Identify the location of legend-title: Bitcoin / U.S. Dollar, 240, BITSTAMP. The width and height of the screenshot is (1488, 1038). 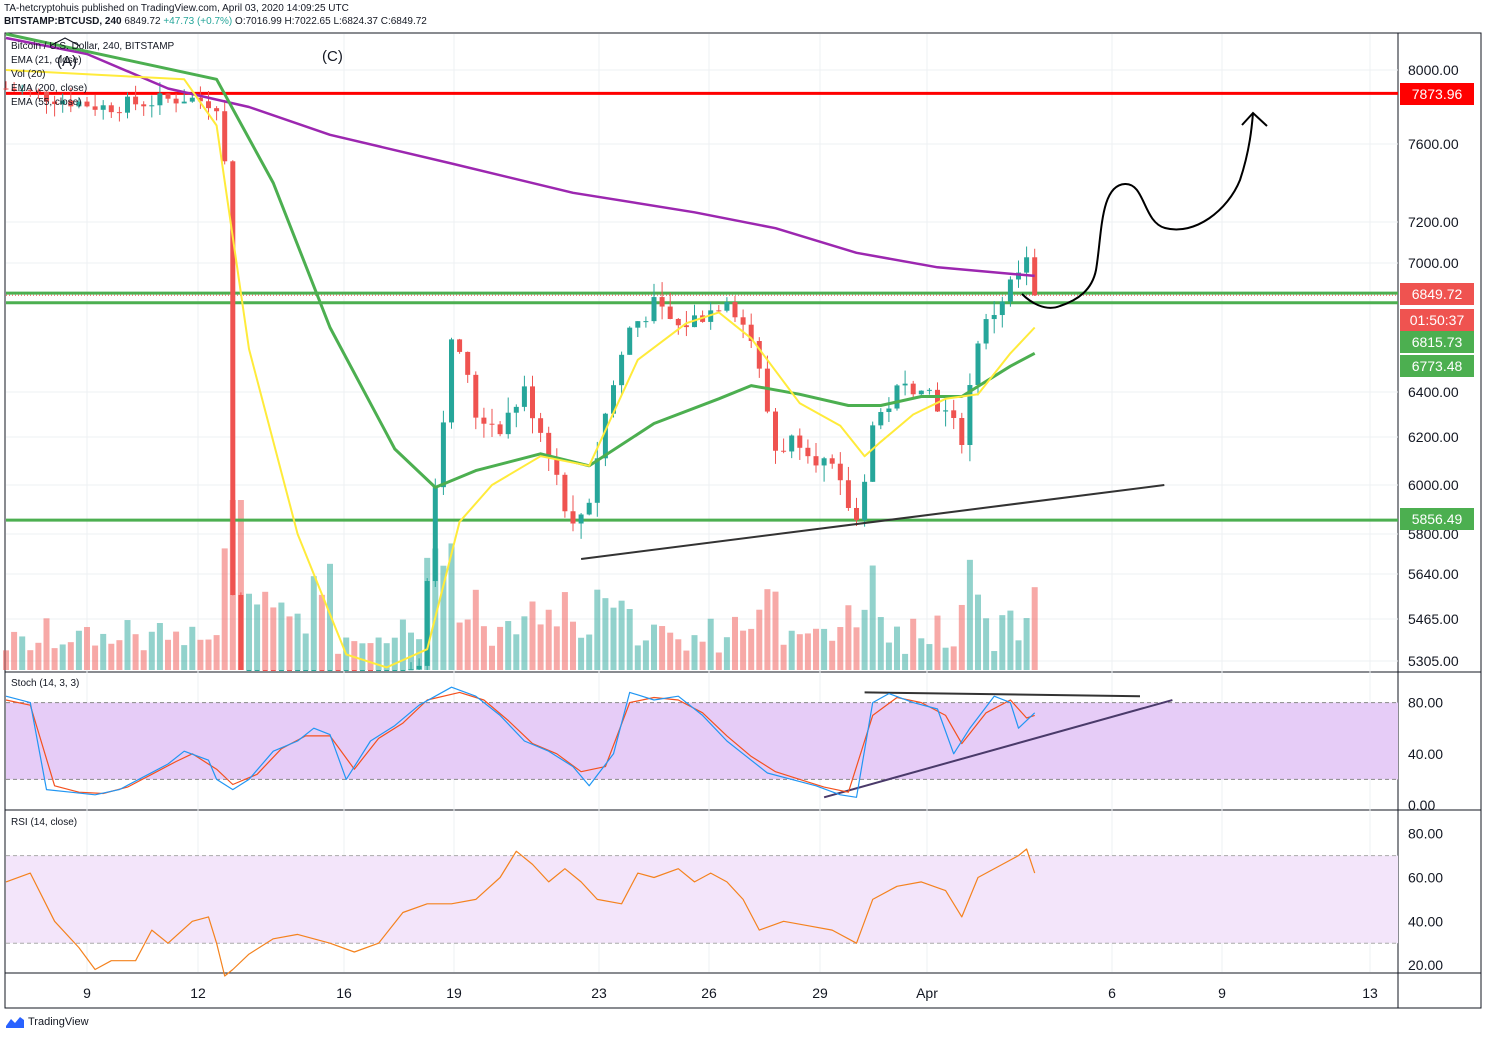
(93, 46).